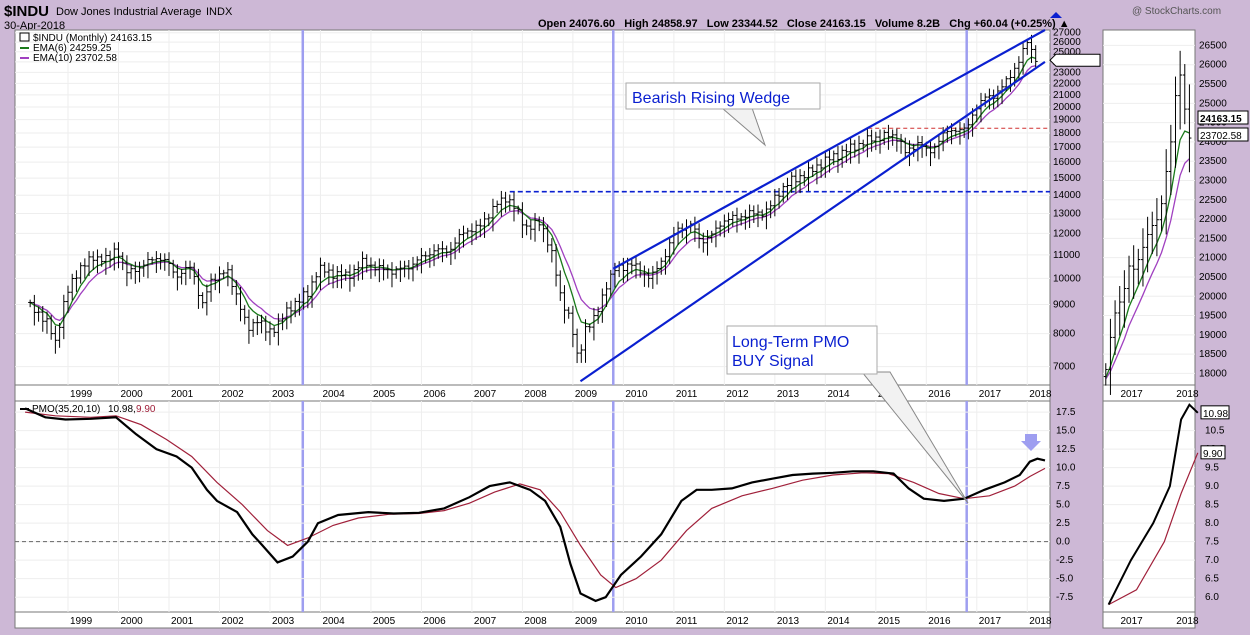  I want to click on price-y-tick-label: 7000, so click(1064, 367).